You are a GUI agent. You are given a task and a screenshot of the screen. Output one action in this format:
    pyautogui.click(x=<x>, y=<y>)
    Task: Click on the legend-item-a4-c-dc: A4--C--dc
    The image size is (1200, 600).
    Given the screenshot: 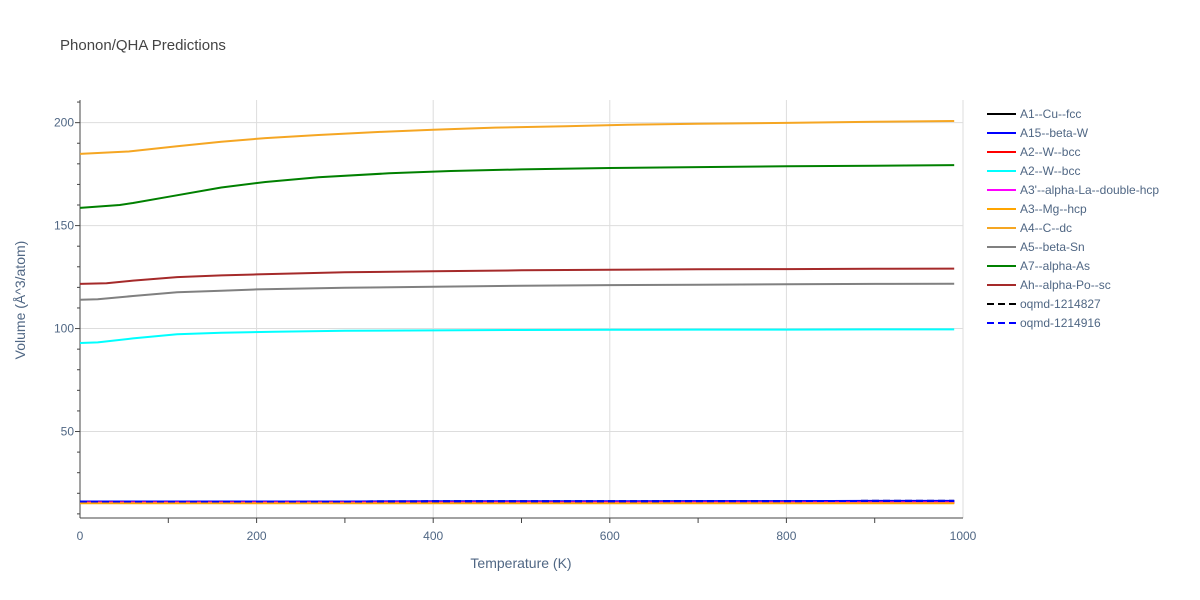 What is the action you would take?
    pyautogui.click(x=1029, y=228)
    